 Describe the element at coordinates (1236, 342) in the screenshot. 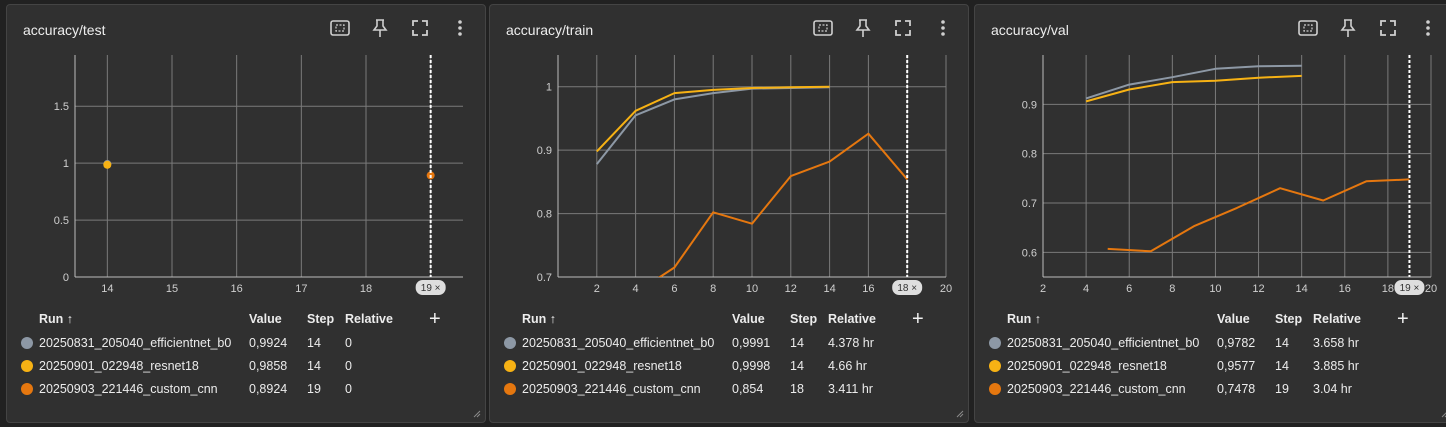

I see `run-value: 0,9782` at that location.